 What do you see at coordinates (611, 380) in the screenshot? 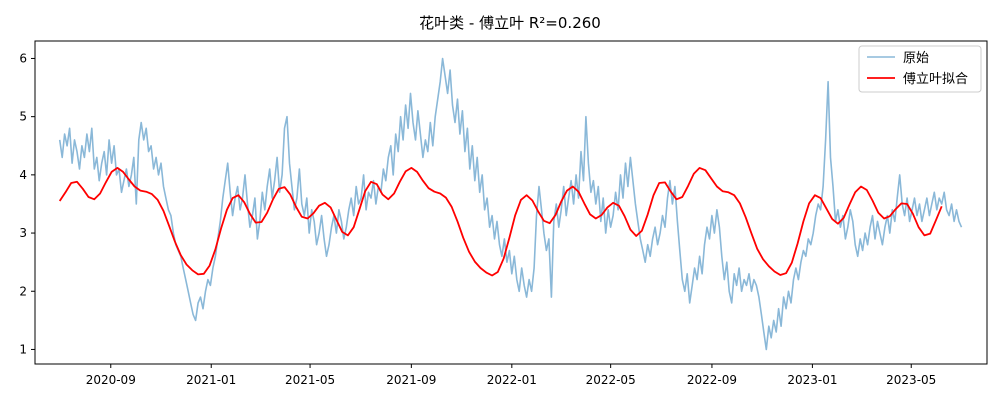
I see `x-tick-label: 2022-05` at bounding box center [611, 380].